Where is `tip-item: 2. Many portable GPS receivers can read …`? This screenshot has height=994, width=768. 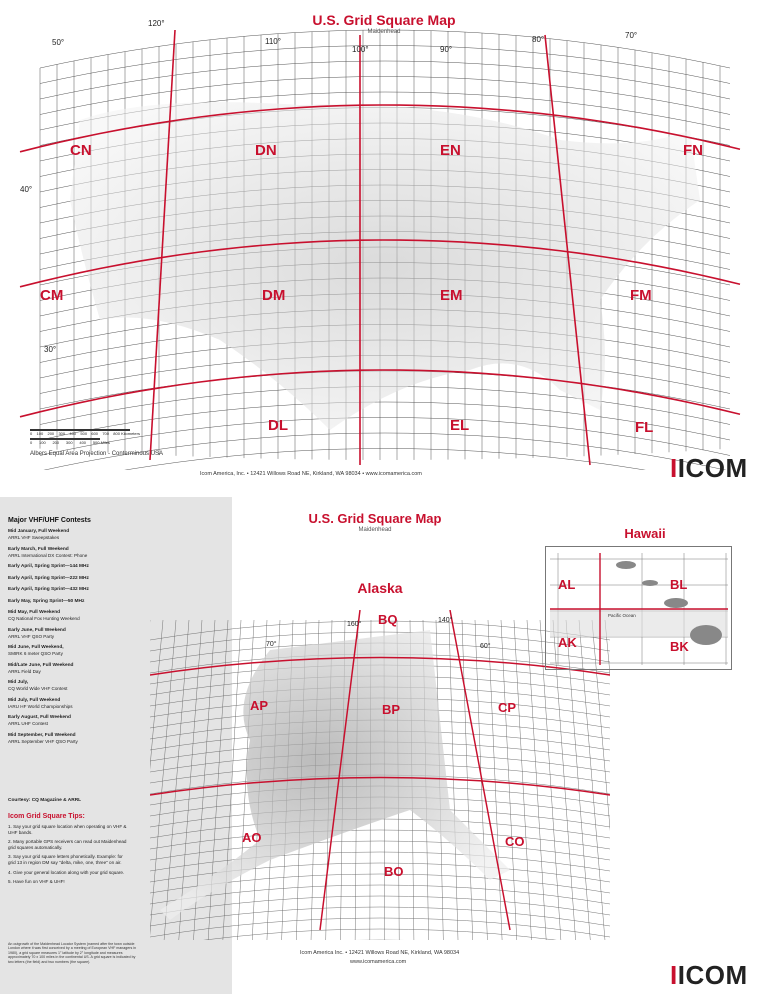 tip-item: 2. Many portable GPS receivers can read … is located at coordinates (67, 844).